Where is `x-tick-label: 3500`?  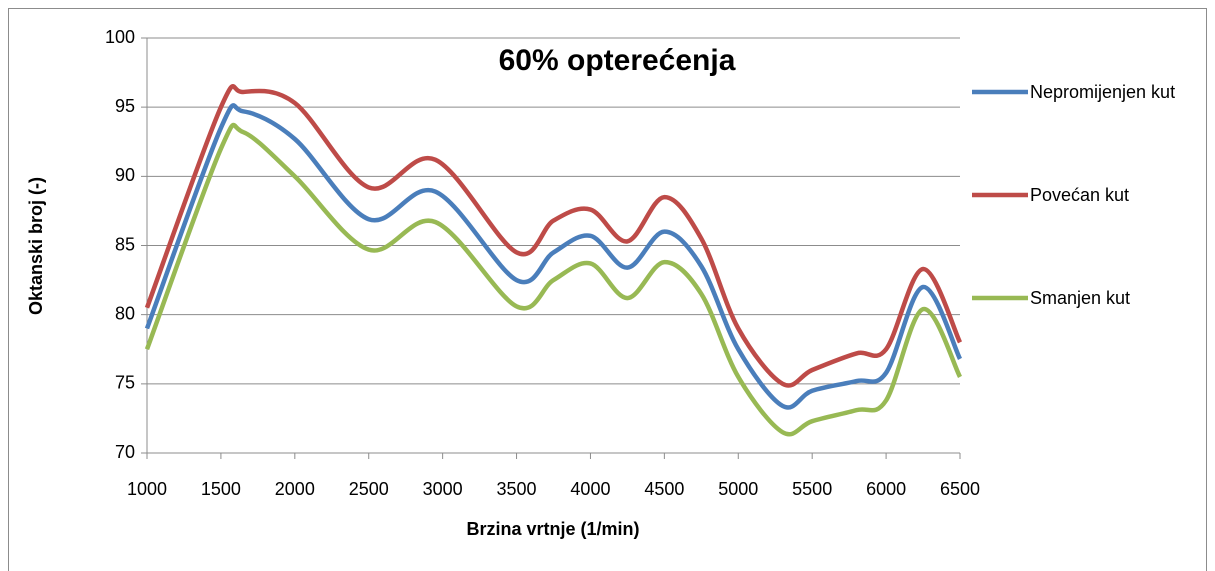
x-tick-label: 3500 is located at coordinates (517, 489).